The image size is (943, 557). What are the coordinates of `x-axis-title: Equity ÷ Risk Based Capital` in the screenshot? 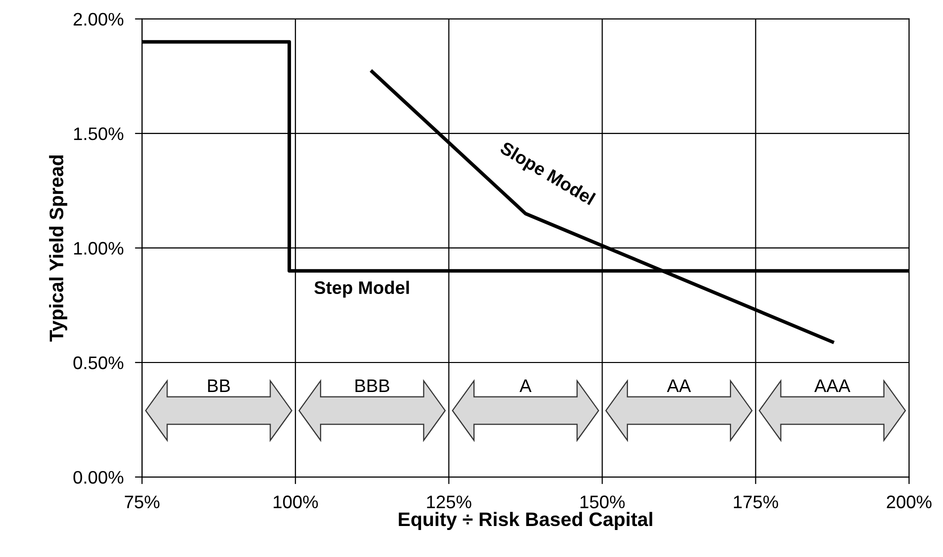 It's located at (525, 521).